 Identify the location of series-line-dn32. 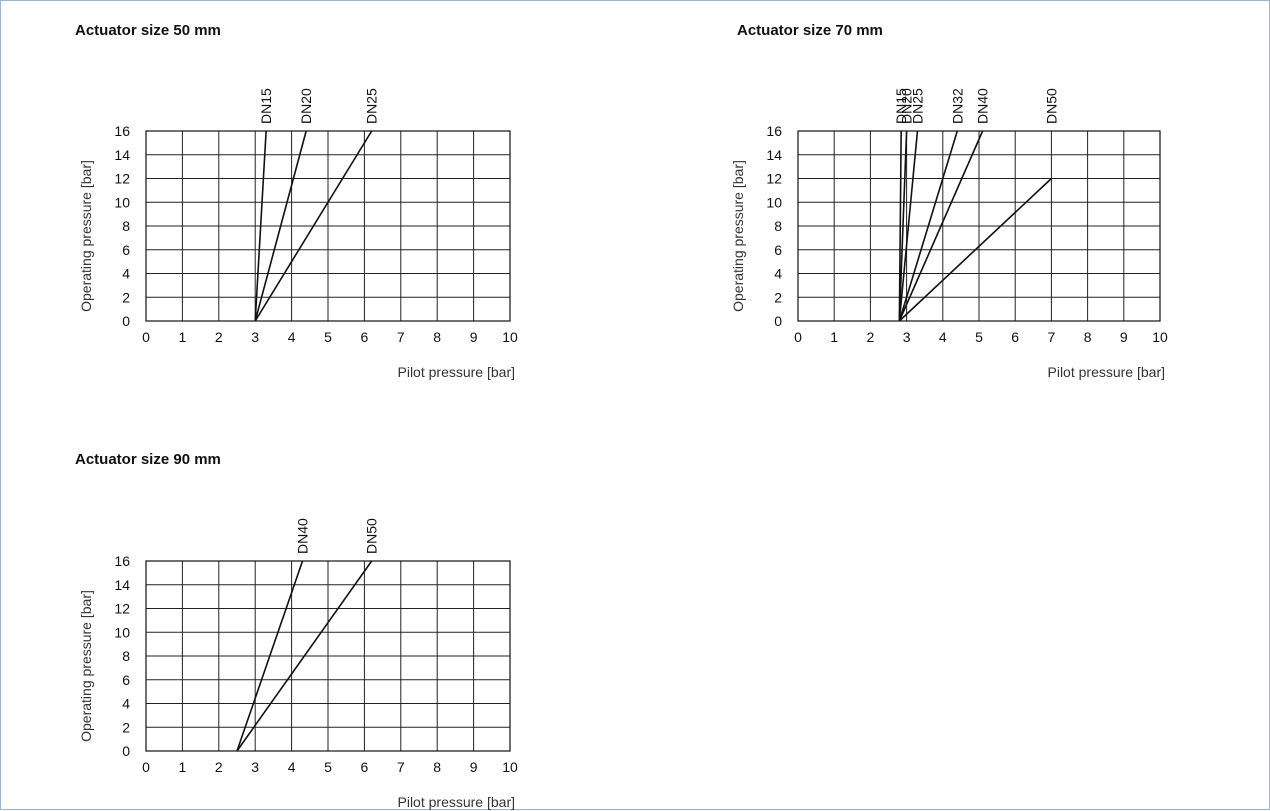
(928, 226).